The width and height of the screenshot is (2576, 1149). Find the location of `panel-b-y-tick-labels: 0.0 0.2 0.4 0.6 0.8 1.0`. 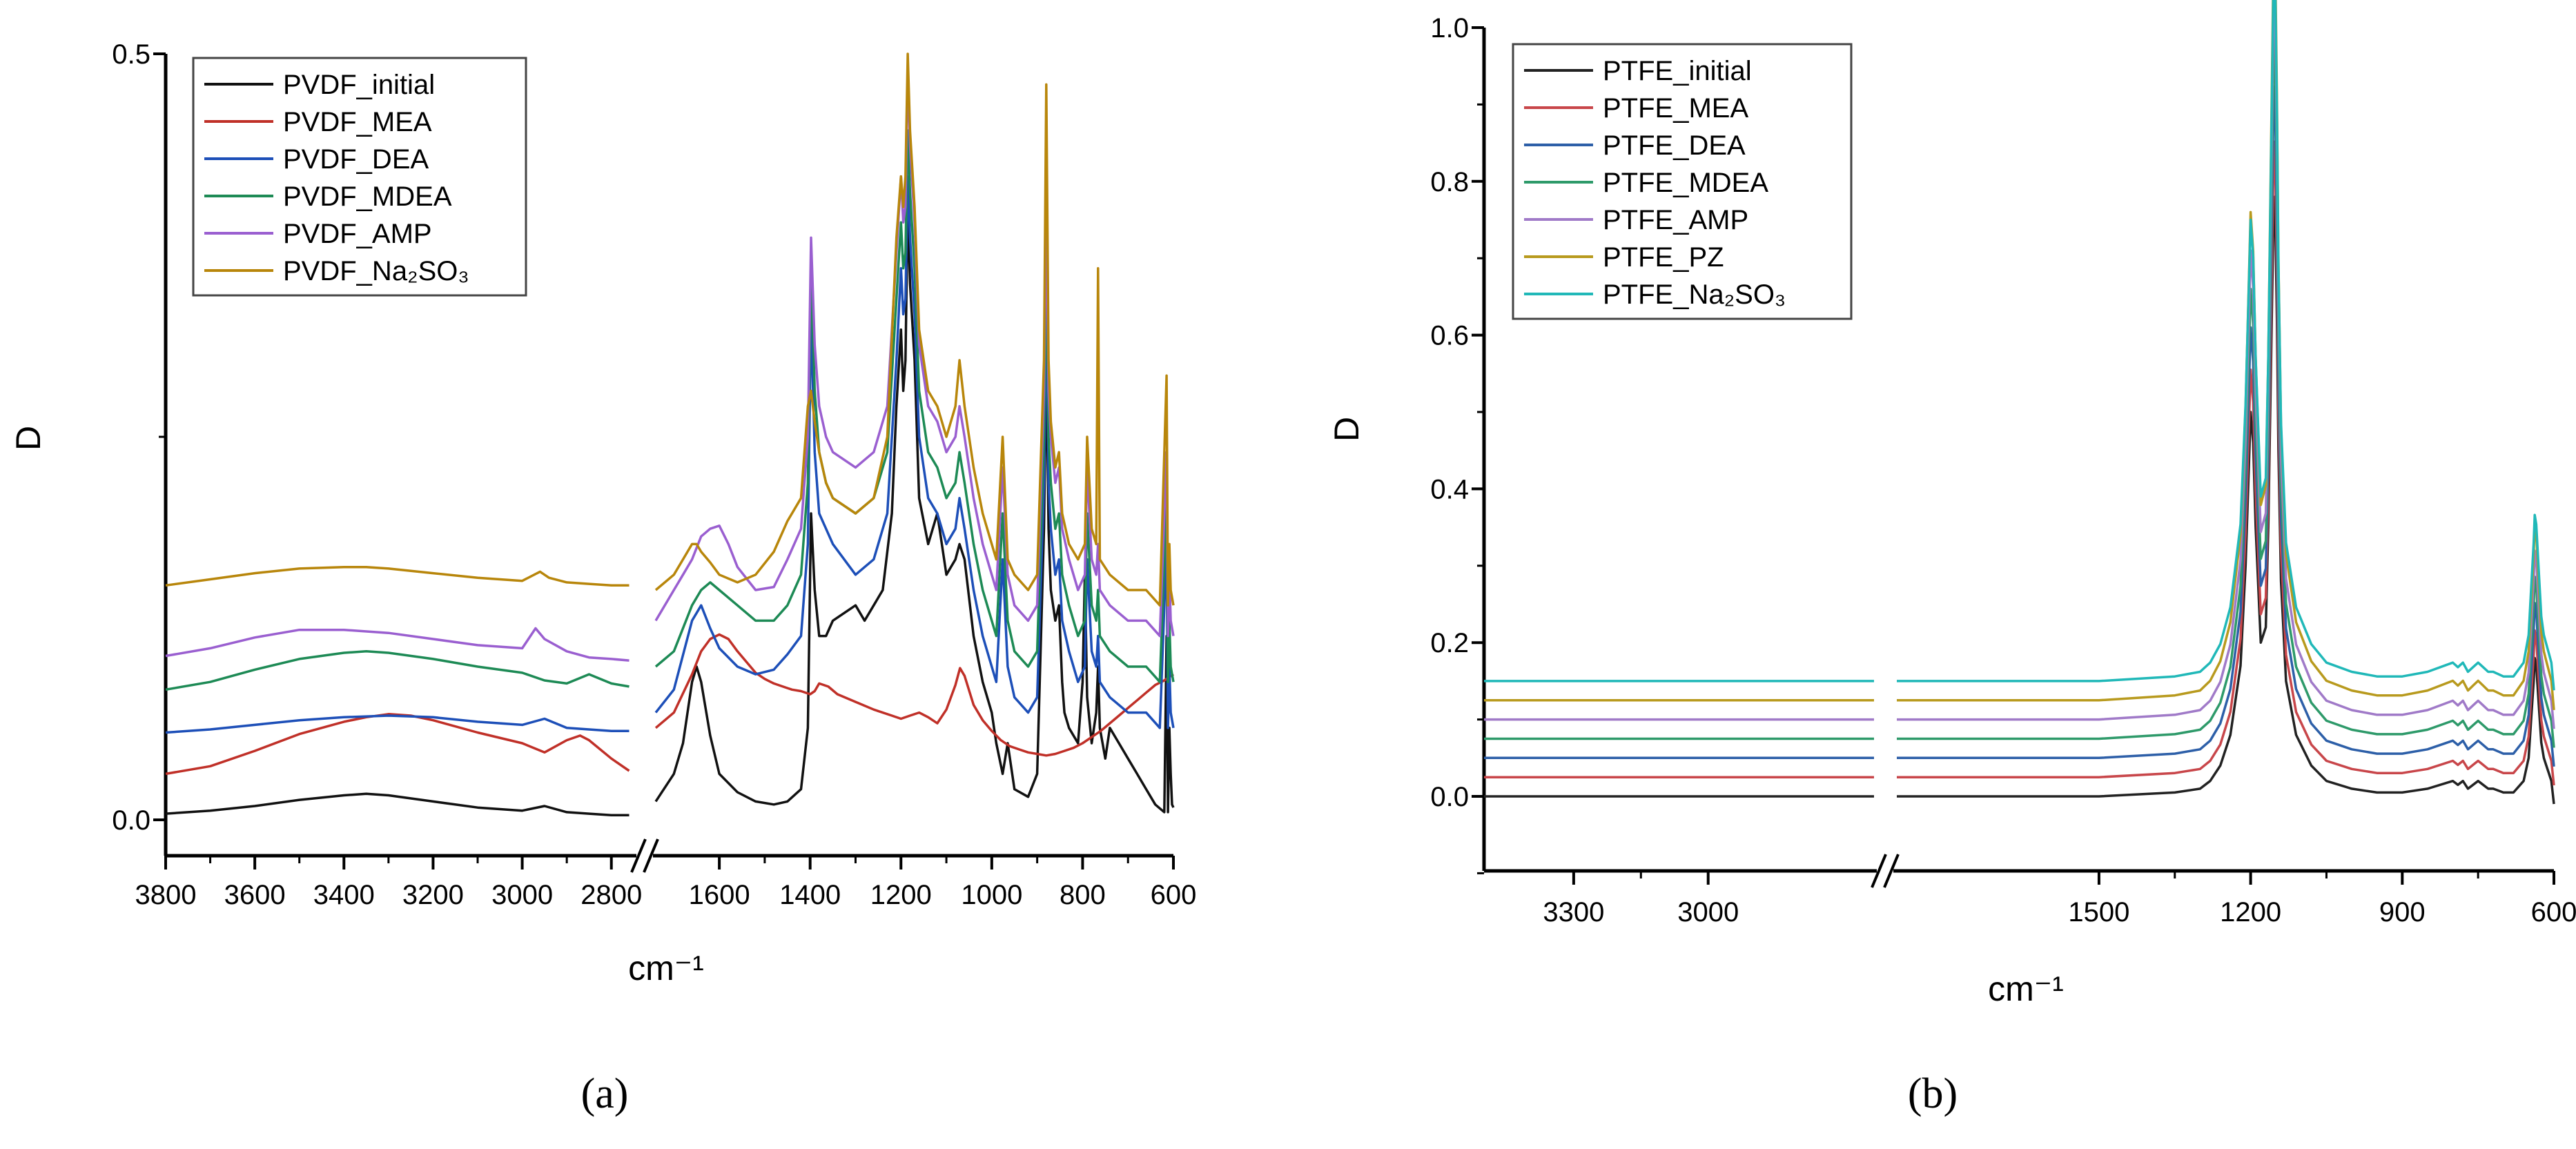

panel-b-y-tick-labels: 0.0 0.2 0.4 0.6 0.8 1.0 is located at coordinates (1449, 412).